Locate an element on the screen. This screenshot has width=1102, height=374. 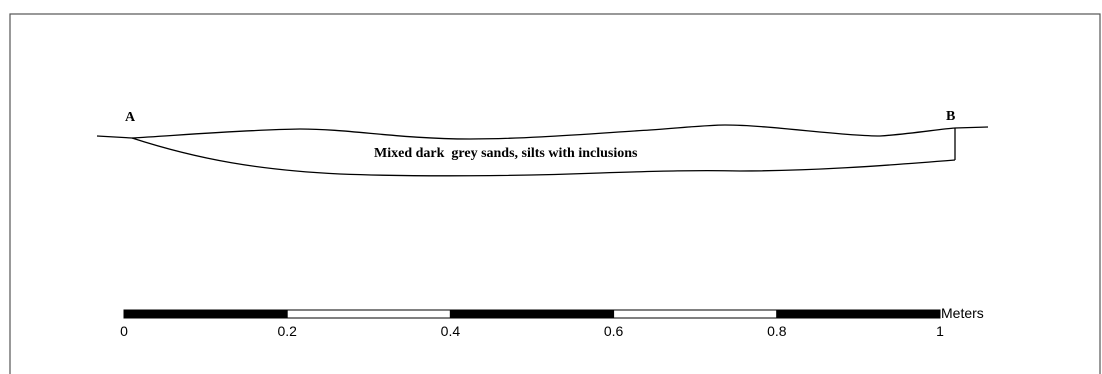
scale-tick-label: 0.6 is located at coordinates (614, 331).